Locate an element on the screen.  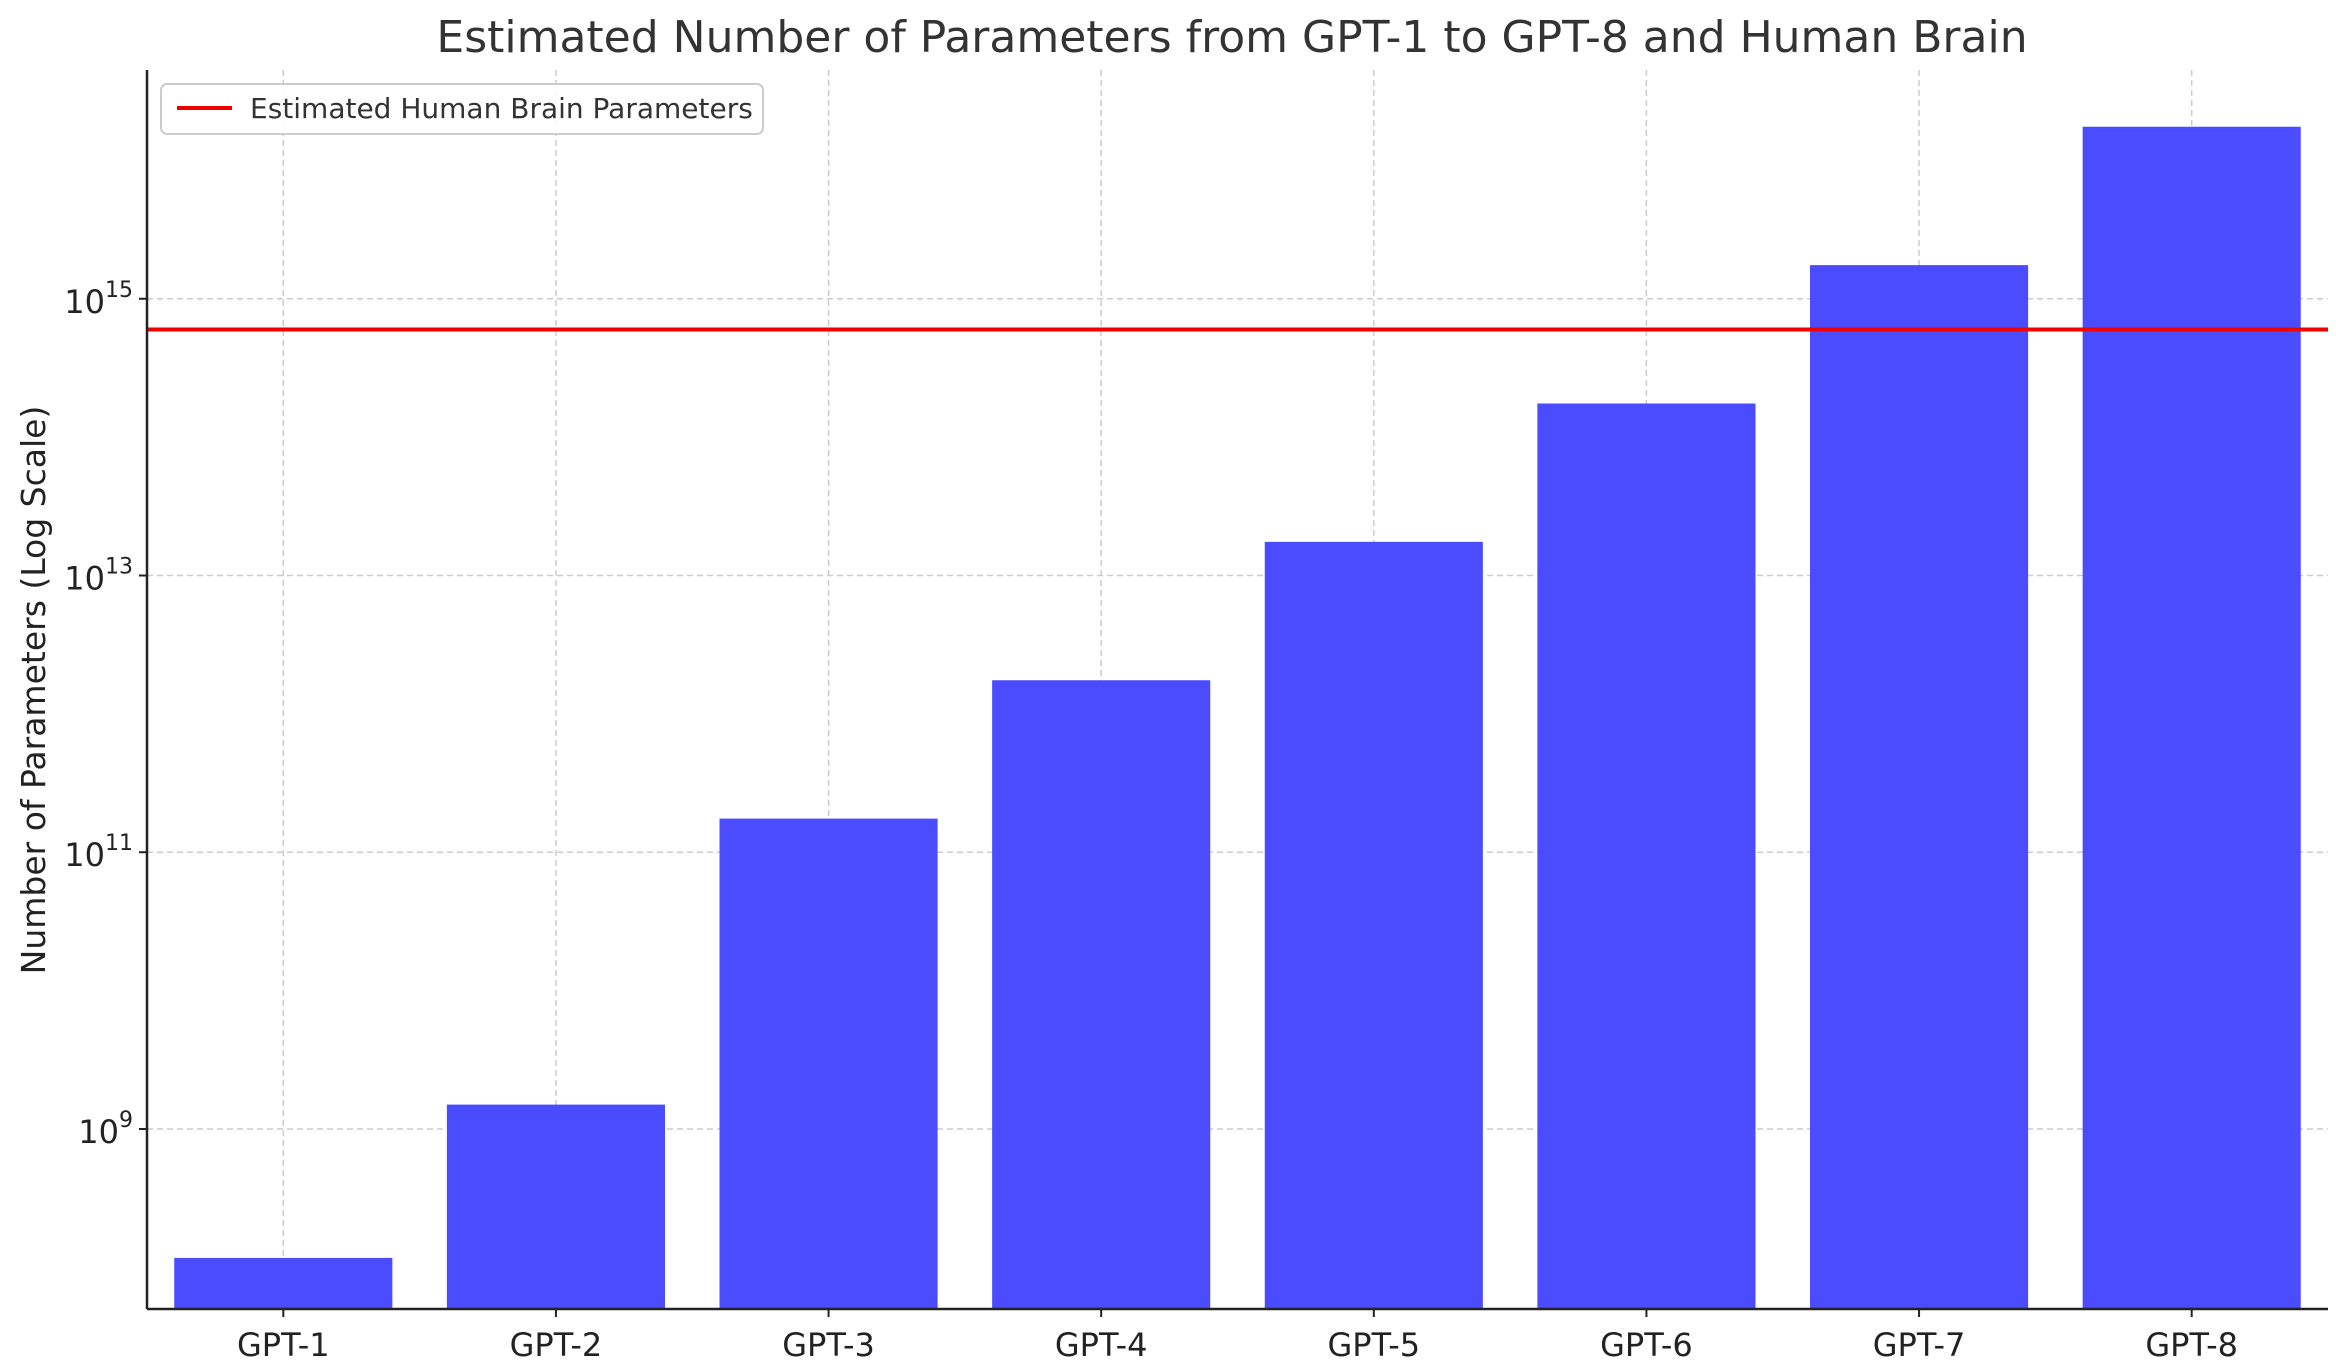
legend-label: Estimated Human Brain Parameters is located at coordinates (501, 108).